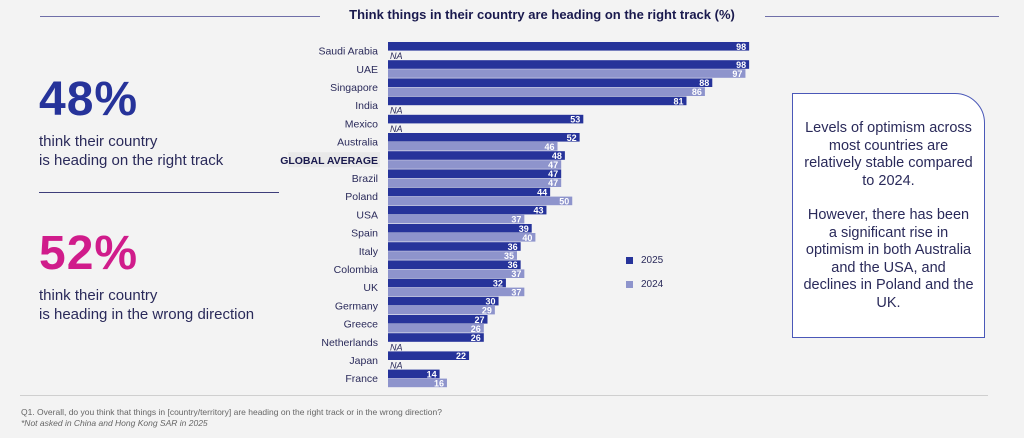  I want to click on category-label: Poland, so click(361, 197).